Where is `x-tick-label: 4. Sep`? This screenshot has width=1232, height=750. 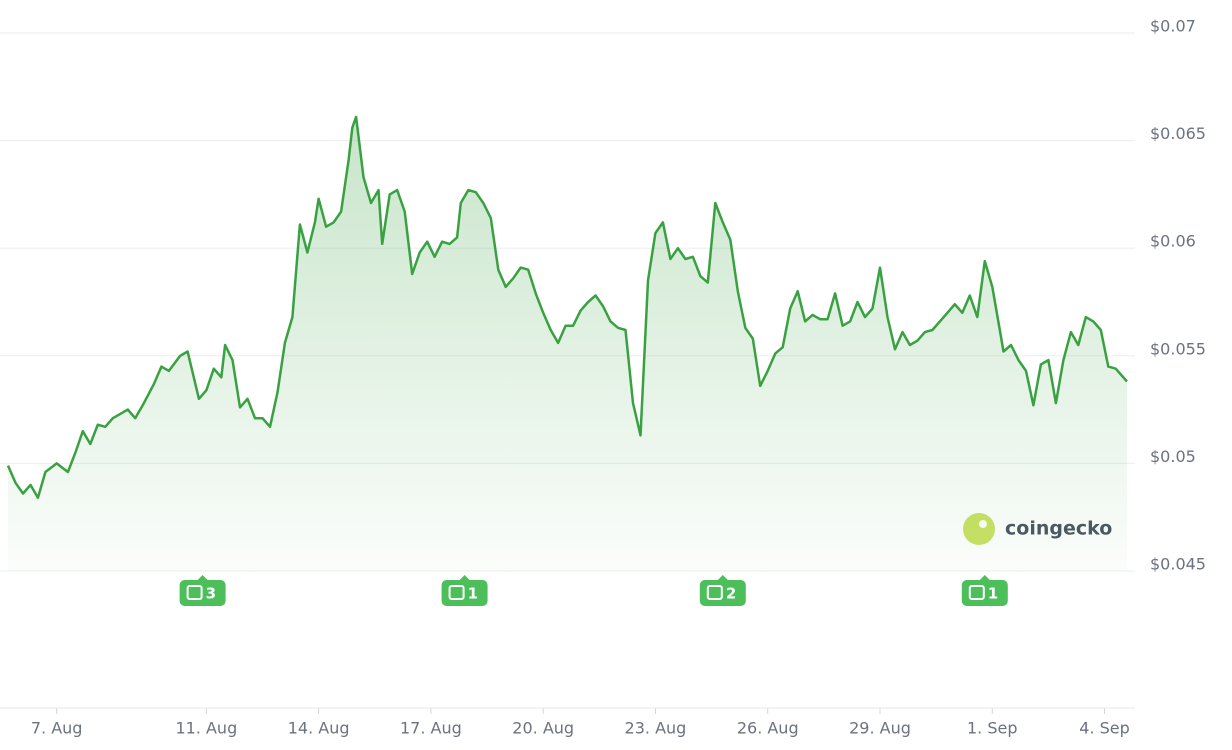
x-tick-label: 4. Sep is located at coordinates (1104, 728).